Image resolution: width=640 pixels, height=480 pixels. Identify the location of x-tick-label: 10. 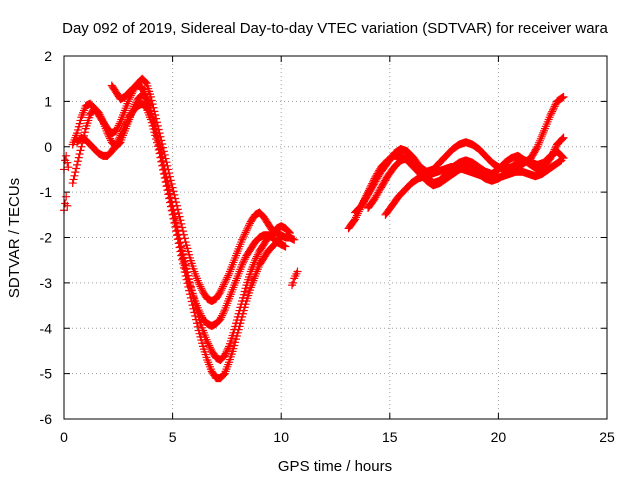
(281, 437).